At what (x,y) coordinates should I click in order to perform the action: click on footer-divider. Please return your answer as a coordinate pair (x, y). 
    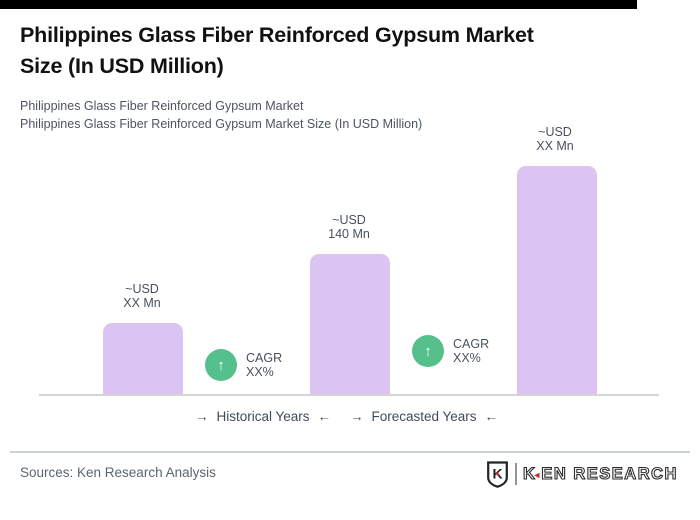
    Looking at the image, I should click on (350, 452).